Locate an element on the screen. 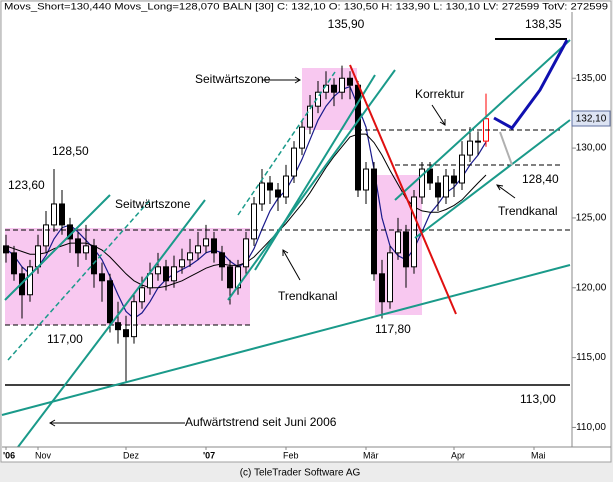 Image resolution: width=613 pixels, height=482 pixels. x-tick-label: Dez is located at coordinates (131, 455).